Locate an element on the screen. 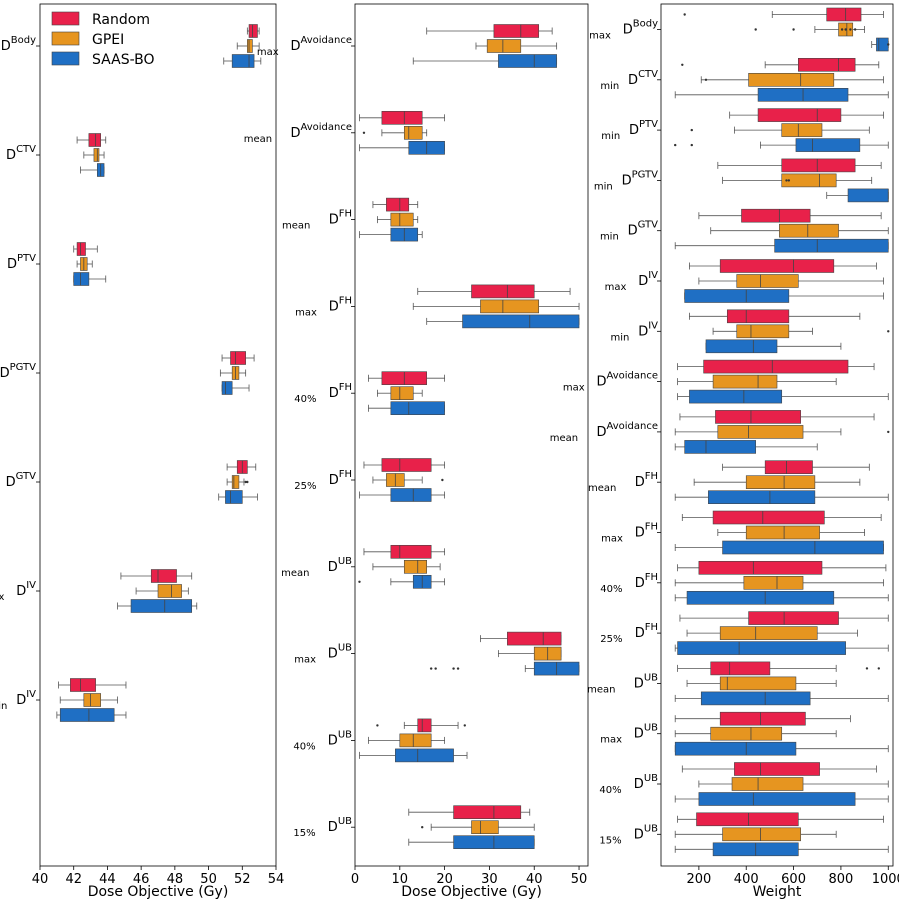 Image resolution: width=899 pixels, height=899 pixels. x-tick-label: 52 is located at coordinates (242, 879).